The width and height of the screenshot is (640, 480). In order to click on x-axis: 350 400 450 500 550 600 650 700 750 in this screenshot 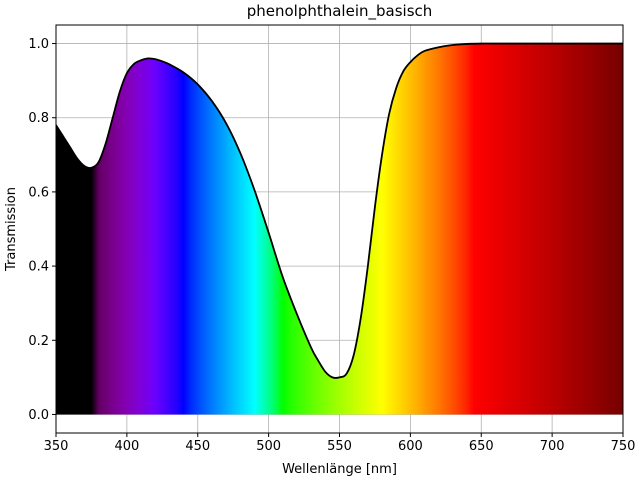, I will do `click(340, 443)`.